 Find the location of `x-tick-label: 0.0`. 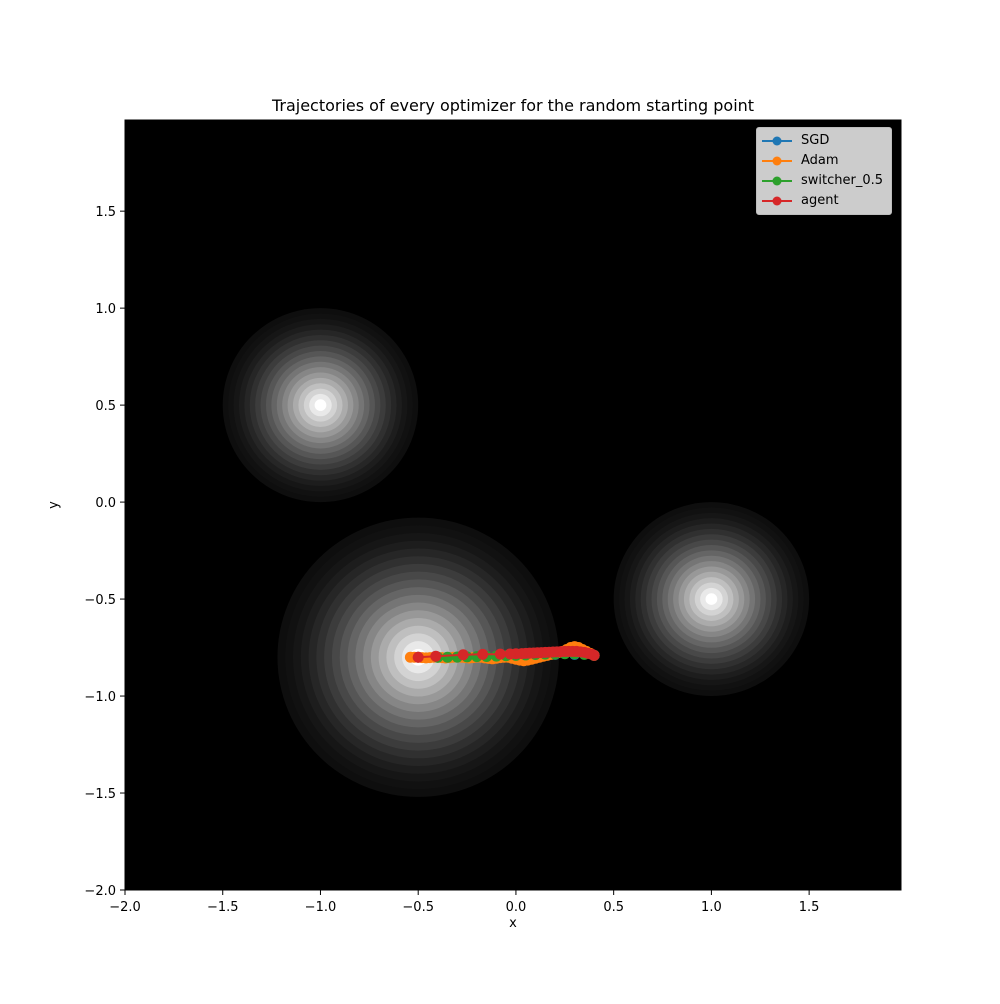

x-tick-label: 0.0 is located at coordinates (516, 907).